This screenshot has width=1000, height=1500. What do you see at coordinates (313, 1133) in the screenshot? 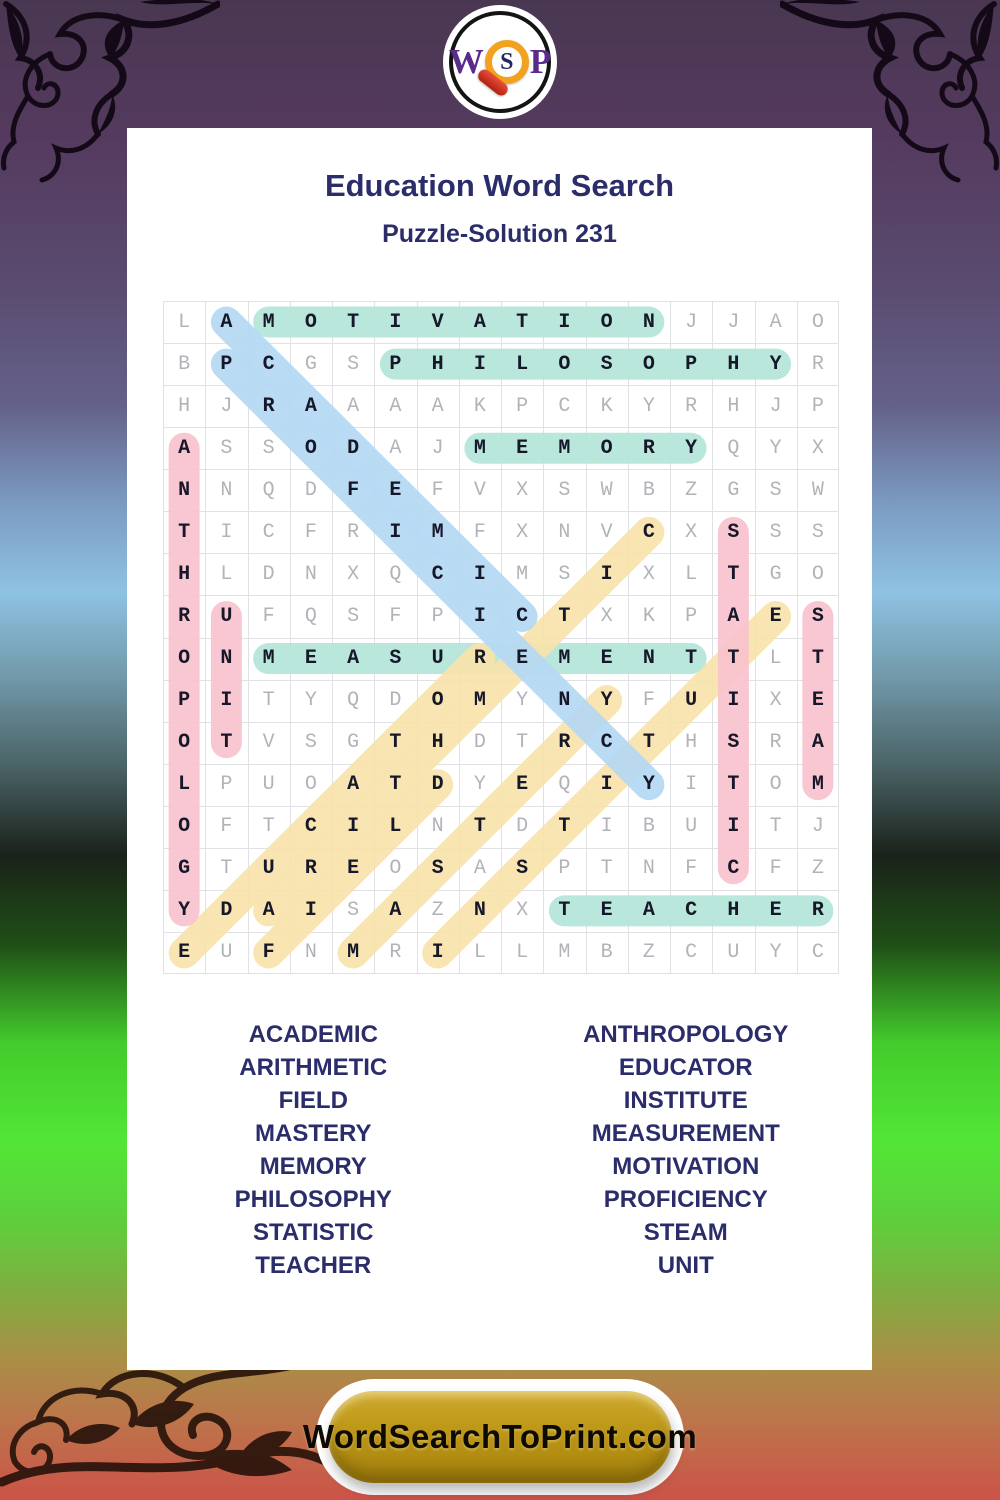
I see `word-list-item: MASTERY` at bounding box center [313, 1133].